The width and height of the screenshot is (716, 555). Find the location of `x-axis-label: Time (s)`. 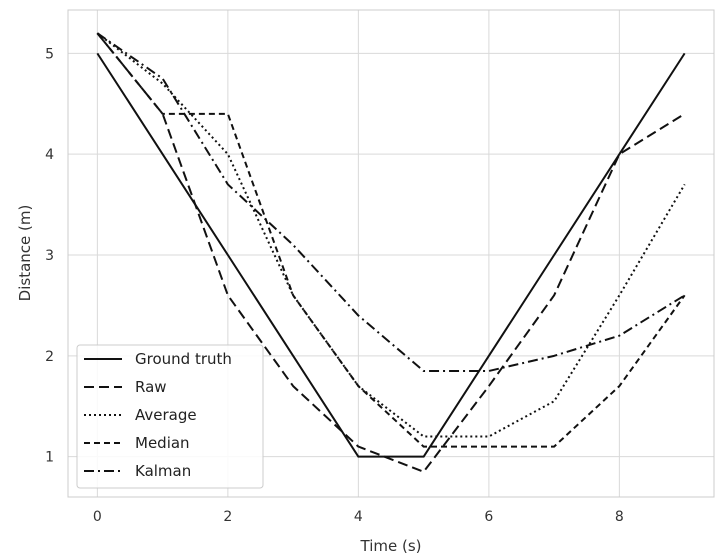

x-axis-label: Time (s) is located at coordinates (391, 546).